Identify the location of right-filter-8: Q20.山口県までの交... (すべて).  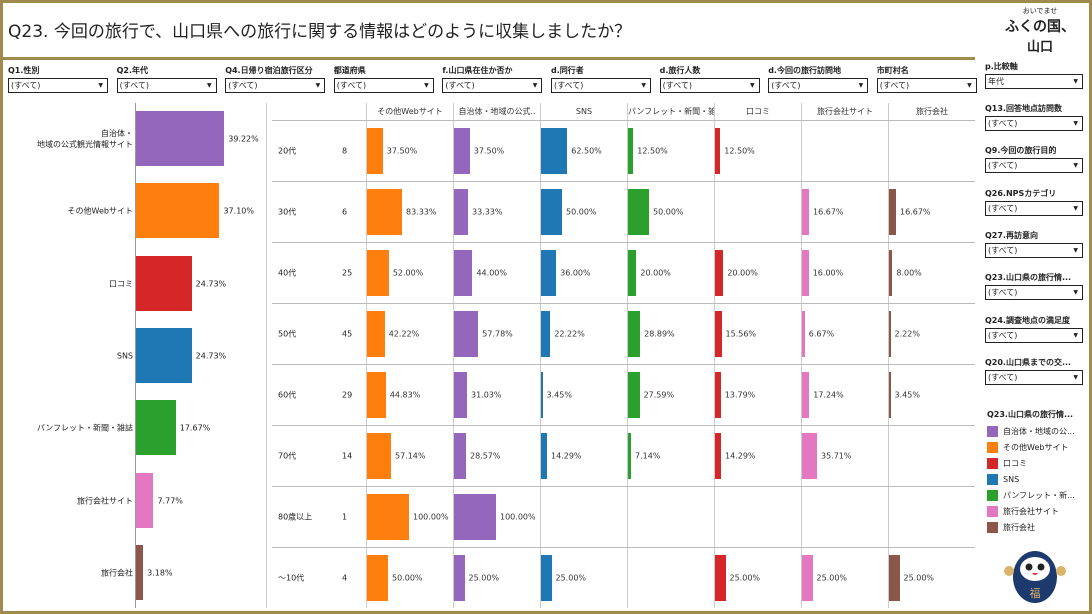
(1034, 371).